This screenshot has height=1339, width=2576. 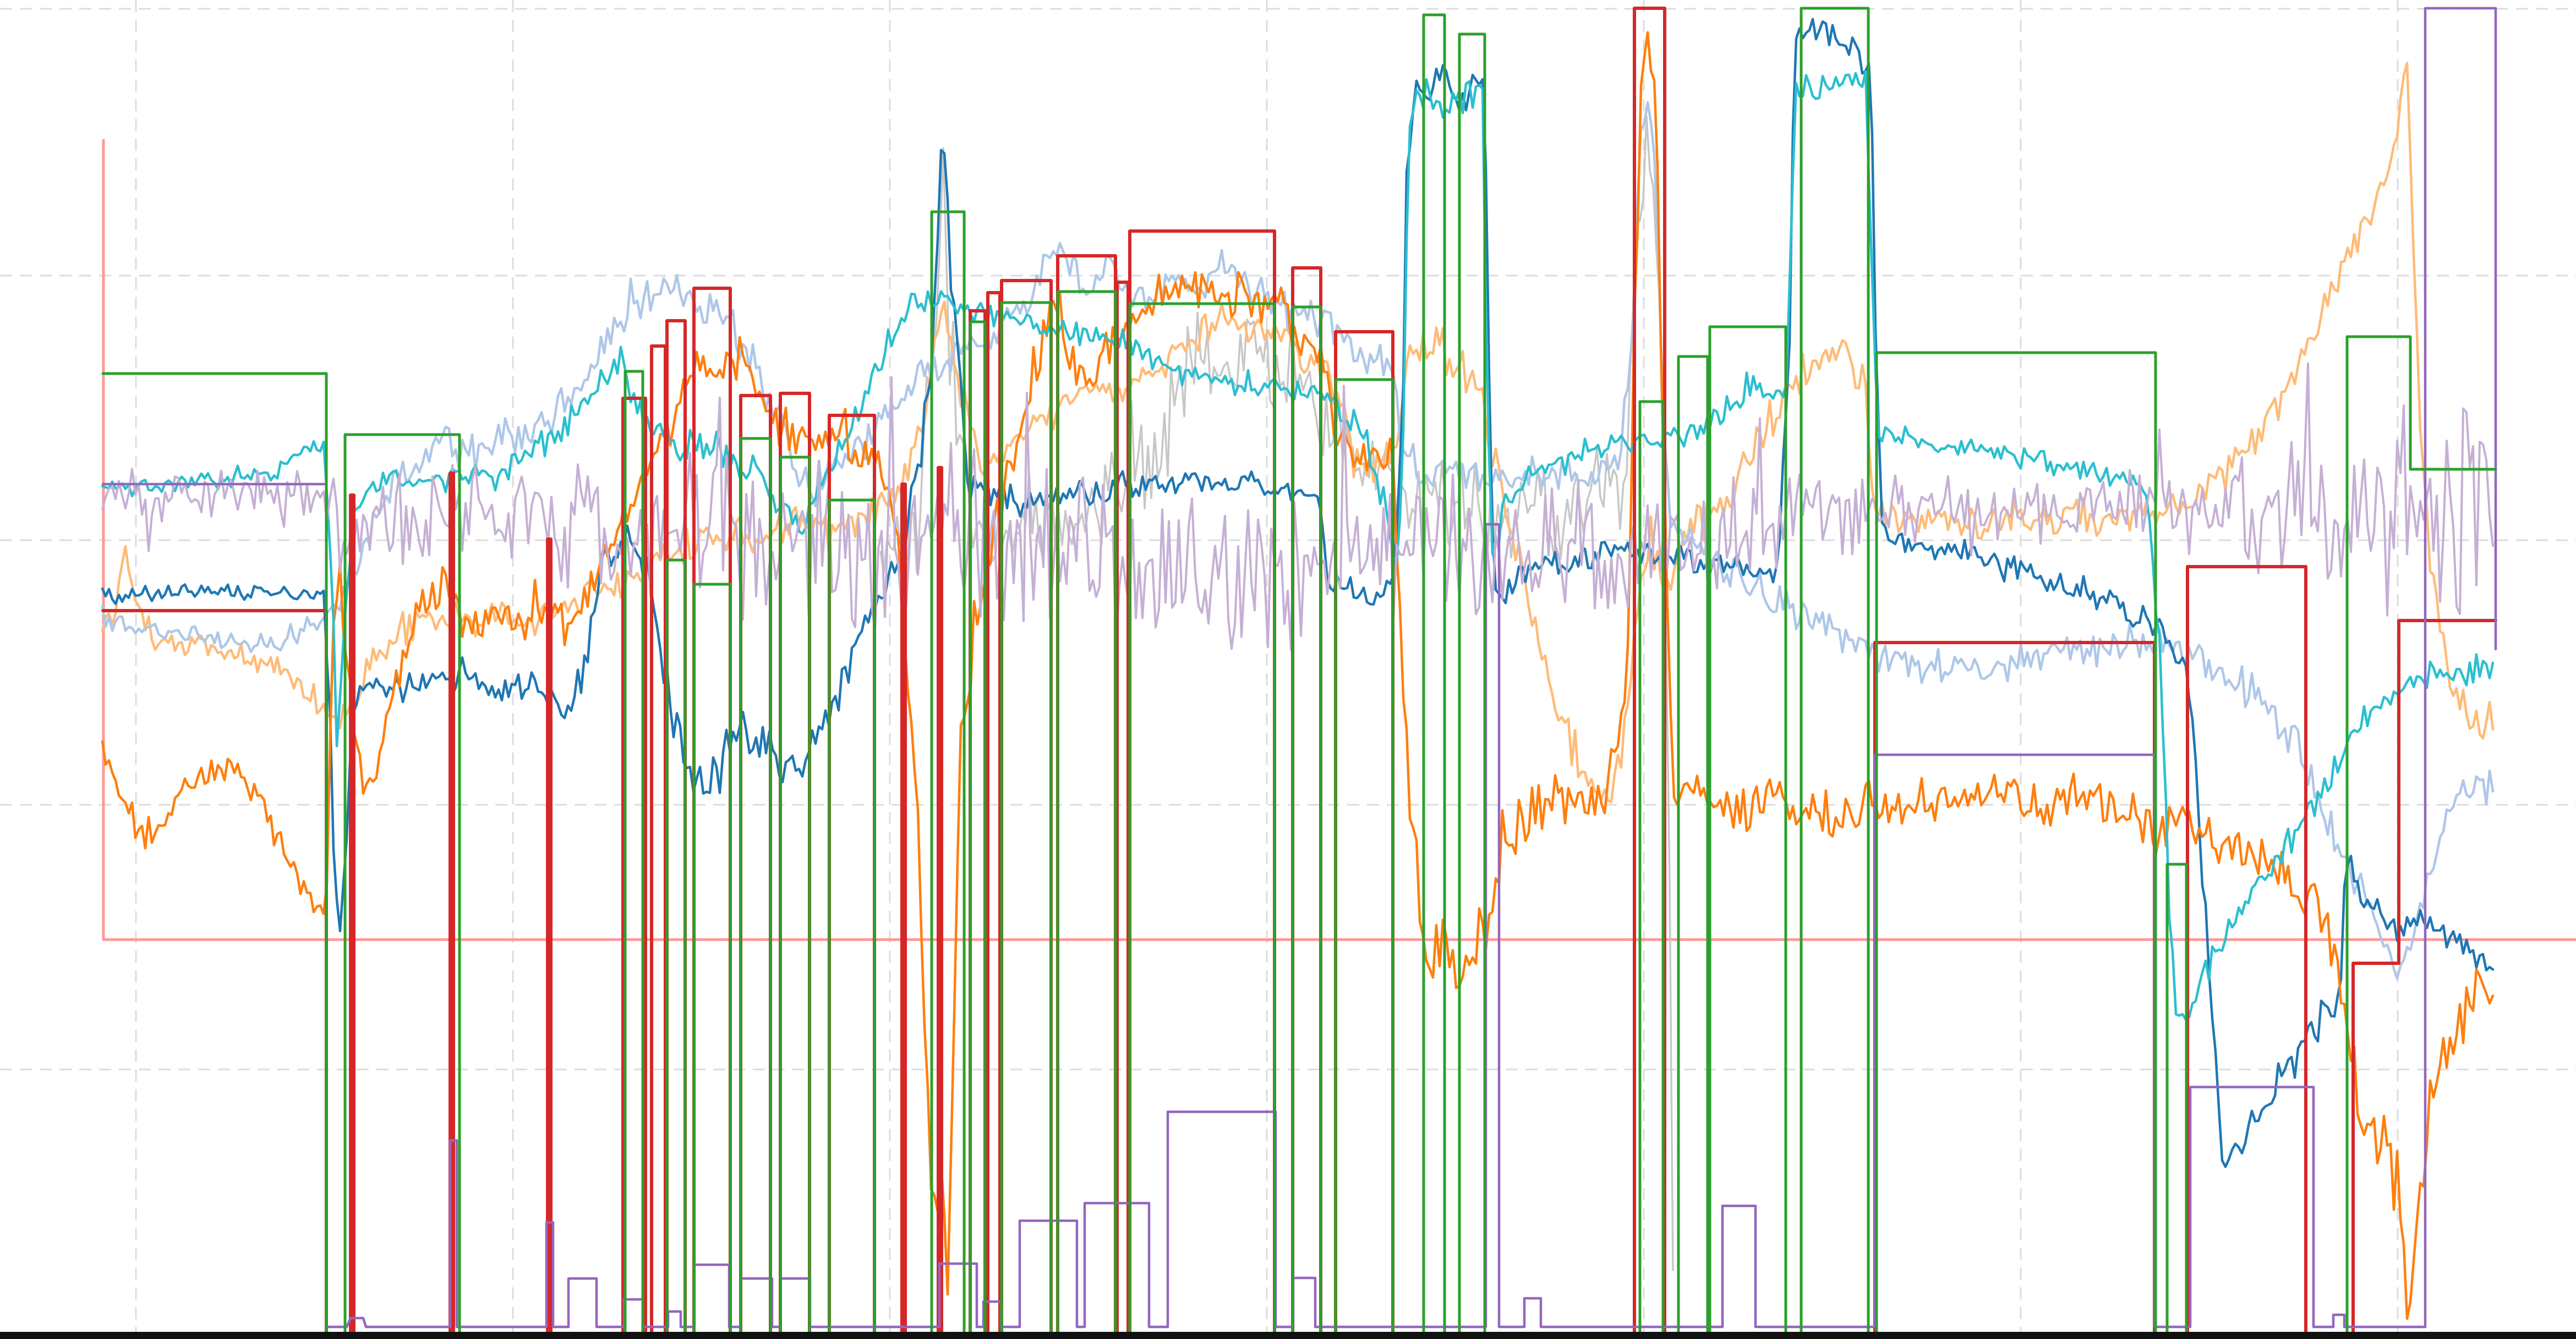 I want to click on bottom-spine, so click(x=1288, y=1335).